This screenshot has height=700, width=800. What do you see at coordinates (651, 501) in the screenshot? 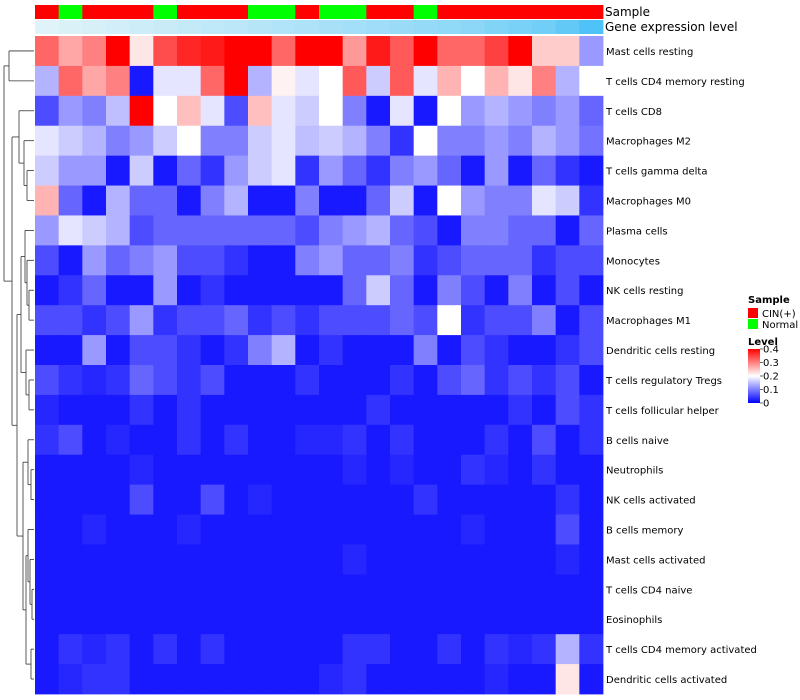
I see `row-label: NK cells activated` at bounding box center [651, 501].